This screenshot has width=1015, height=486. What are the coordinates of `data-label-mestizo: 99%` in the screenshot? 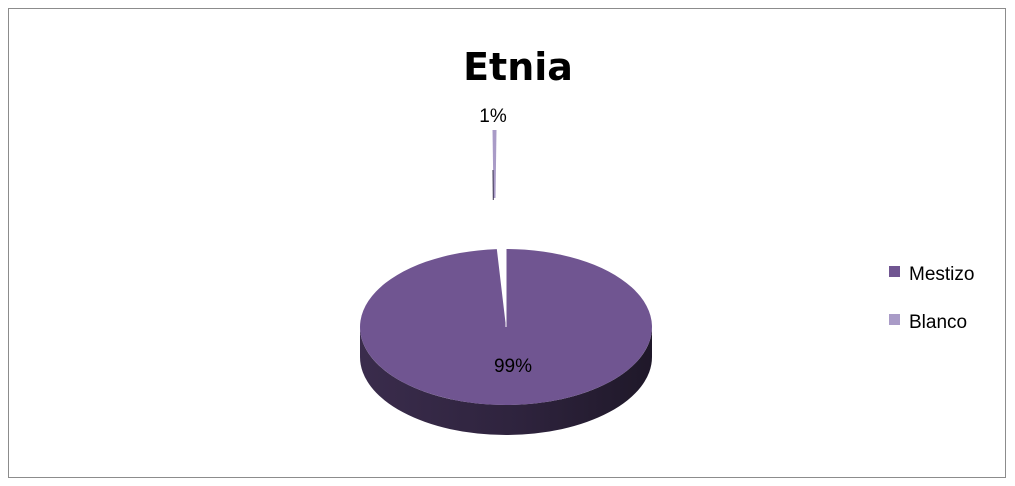 It's located at (513, 366).